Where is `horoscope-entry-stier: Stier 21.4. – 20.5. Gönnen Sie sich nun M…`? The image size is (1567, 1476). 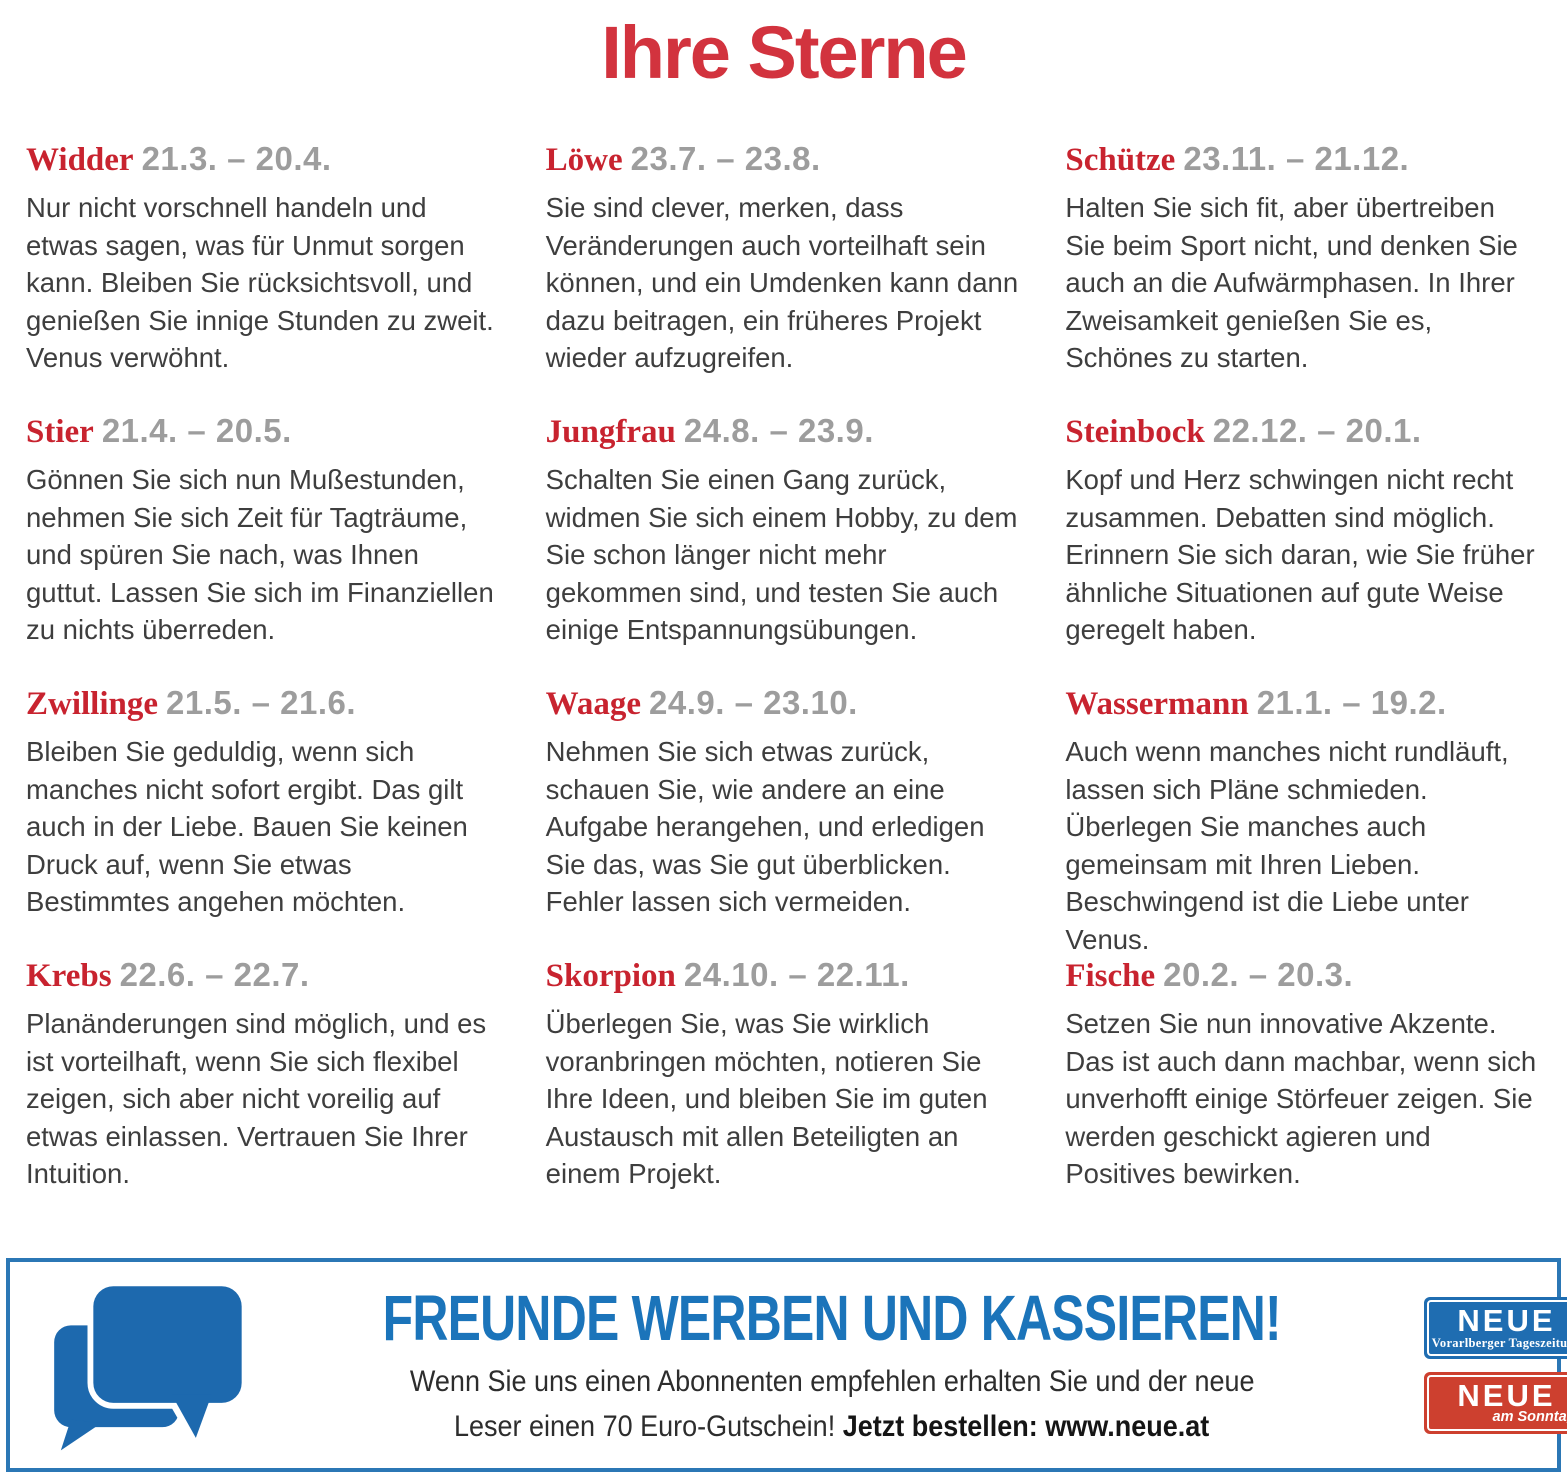
horoscope-entry-stier: Stier 21.4. – 20.5. Gönnen Sie sich nun M… is located at coordinates (264, 547).